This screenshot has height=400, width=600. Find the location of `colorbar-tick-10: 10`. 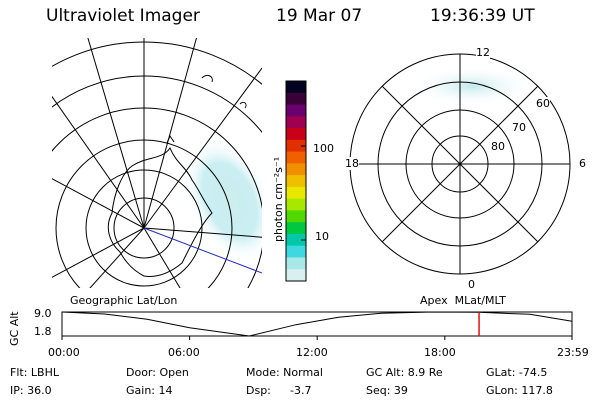

colorbar-tick-10: 10 is located at coordinates (322, 236).